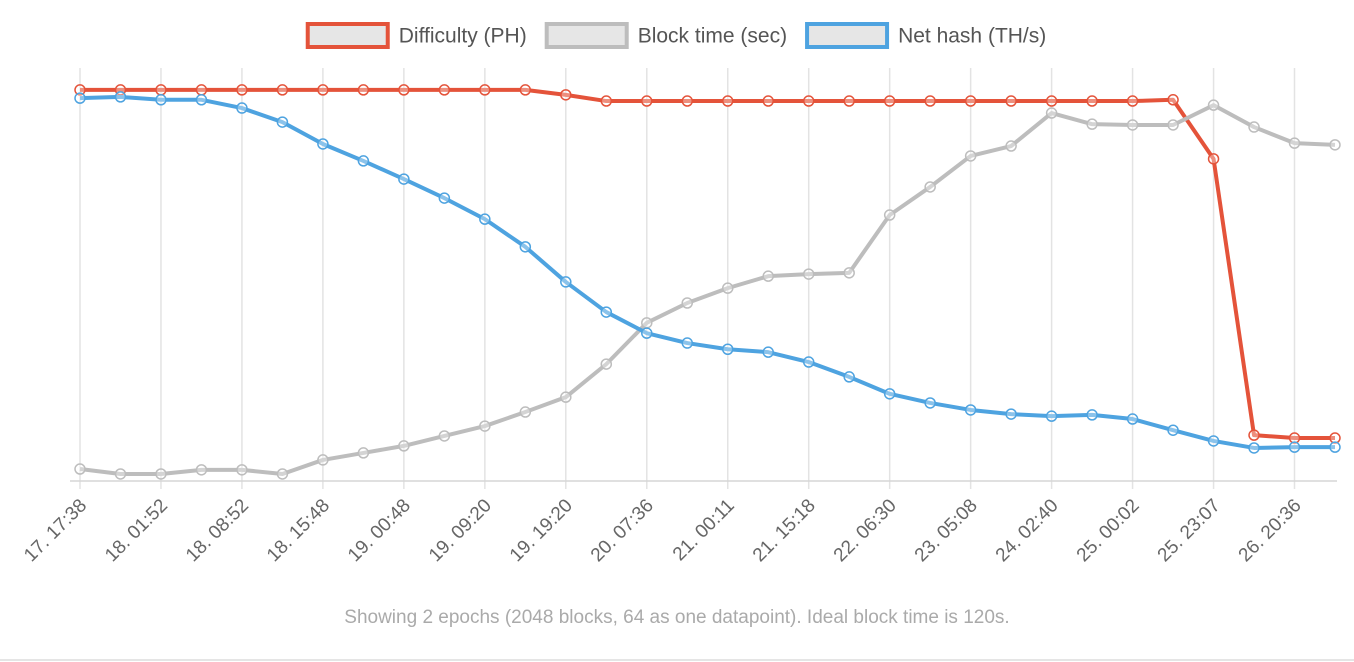 The height and width of the screenshot is (662, 1354). I want to click on x-tick-label: 23. 05:08, so click(946, 530).